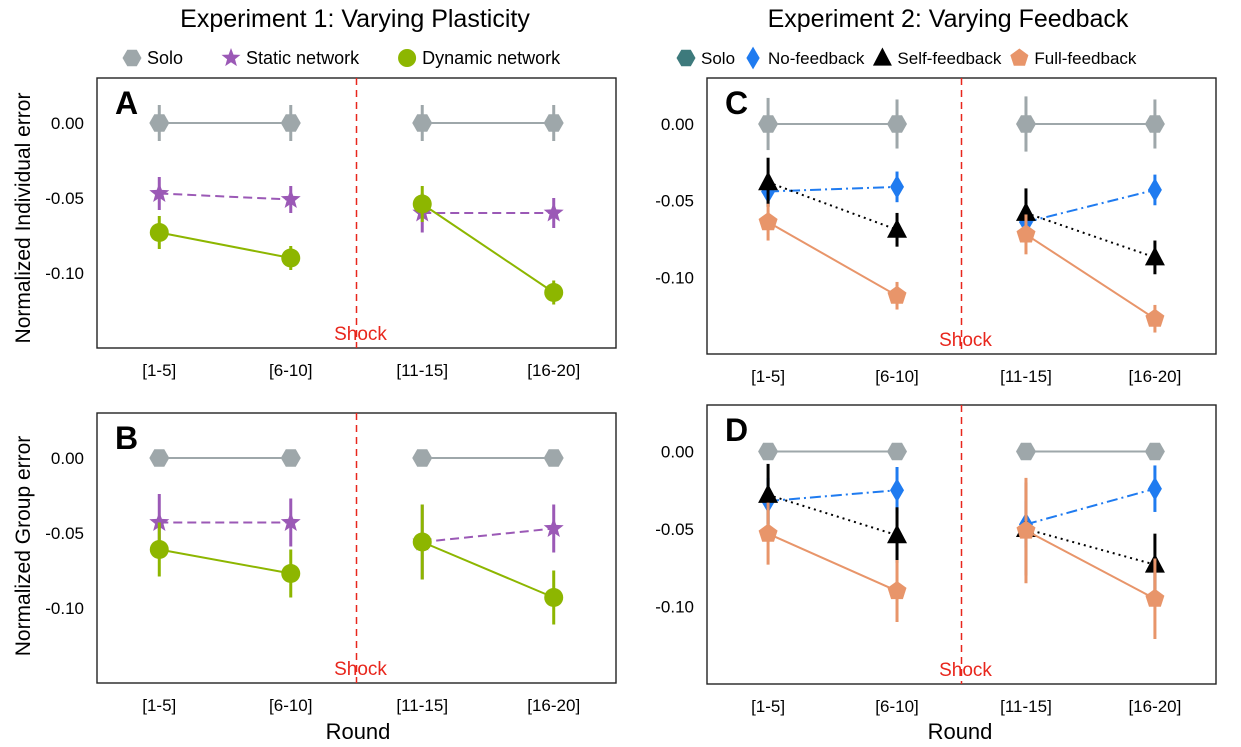  Describe the element at coordinates (805, 58) in the screenshot. I see `legend-item: No-feedback` at that location.